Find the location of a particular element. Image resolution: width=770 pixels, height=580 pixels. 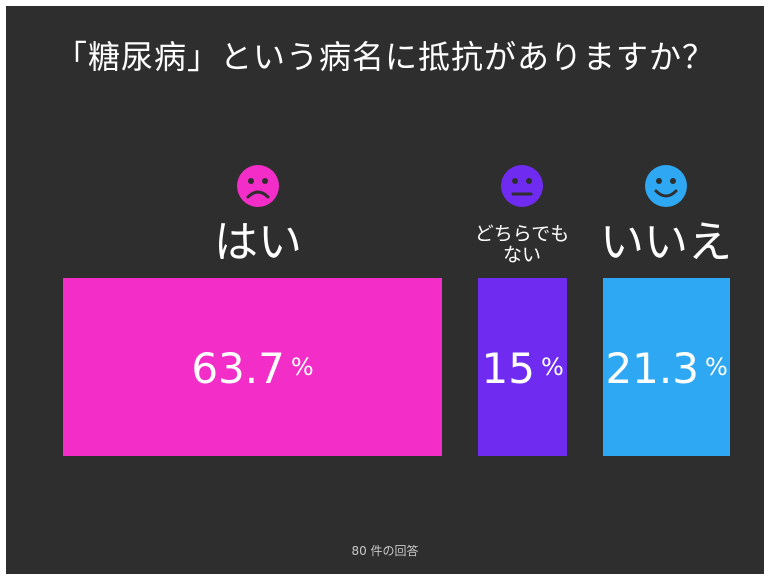

value-label-yes: 63.7% is located at coordinates (252, 368).